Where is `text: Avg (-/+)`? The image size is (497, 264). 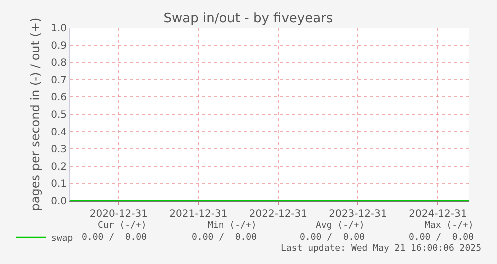
text: Avg (-/+) is located at coordinates (340, 226).